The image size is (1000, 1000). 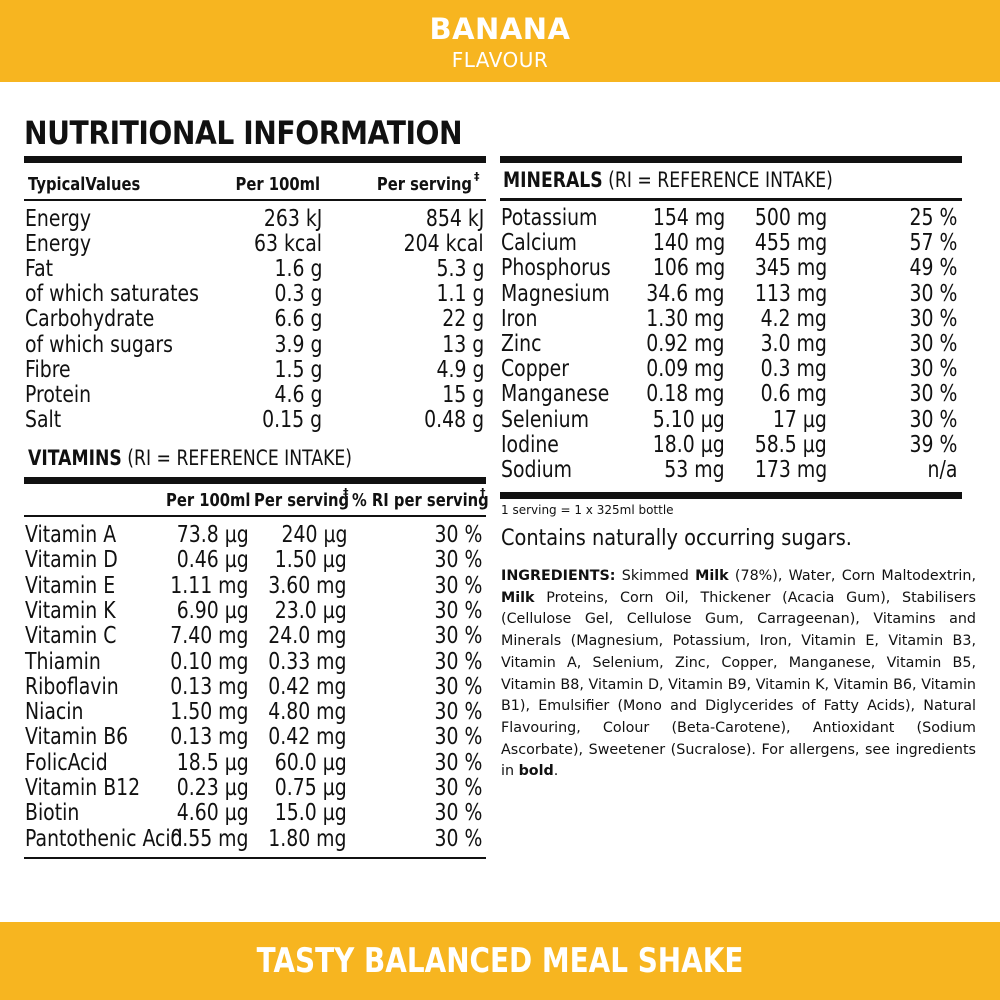 I want to click on ingredient-text: (78%), Water, Corn Maltodextrin,, so click(x=852, y=576).